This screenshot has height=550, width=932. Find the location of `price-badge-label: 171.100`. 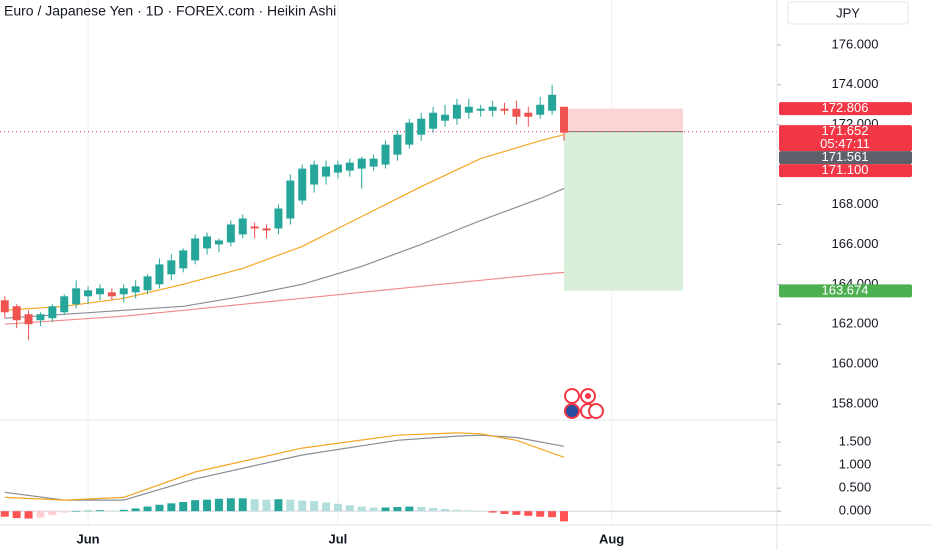

price-badge-label: 171.100 is located at coordinates (845, 169).